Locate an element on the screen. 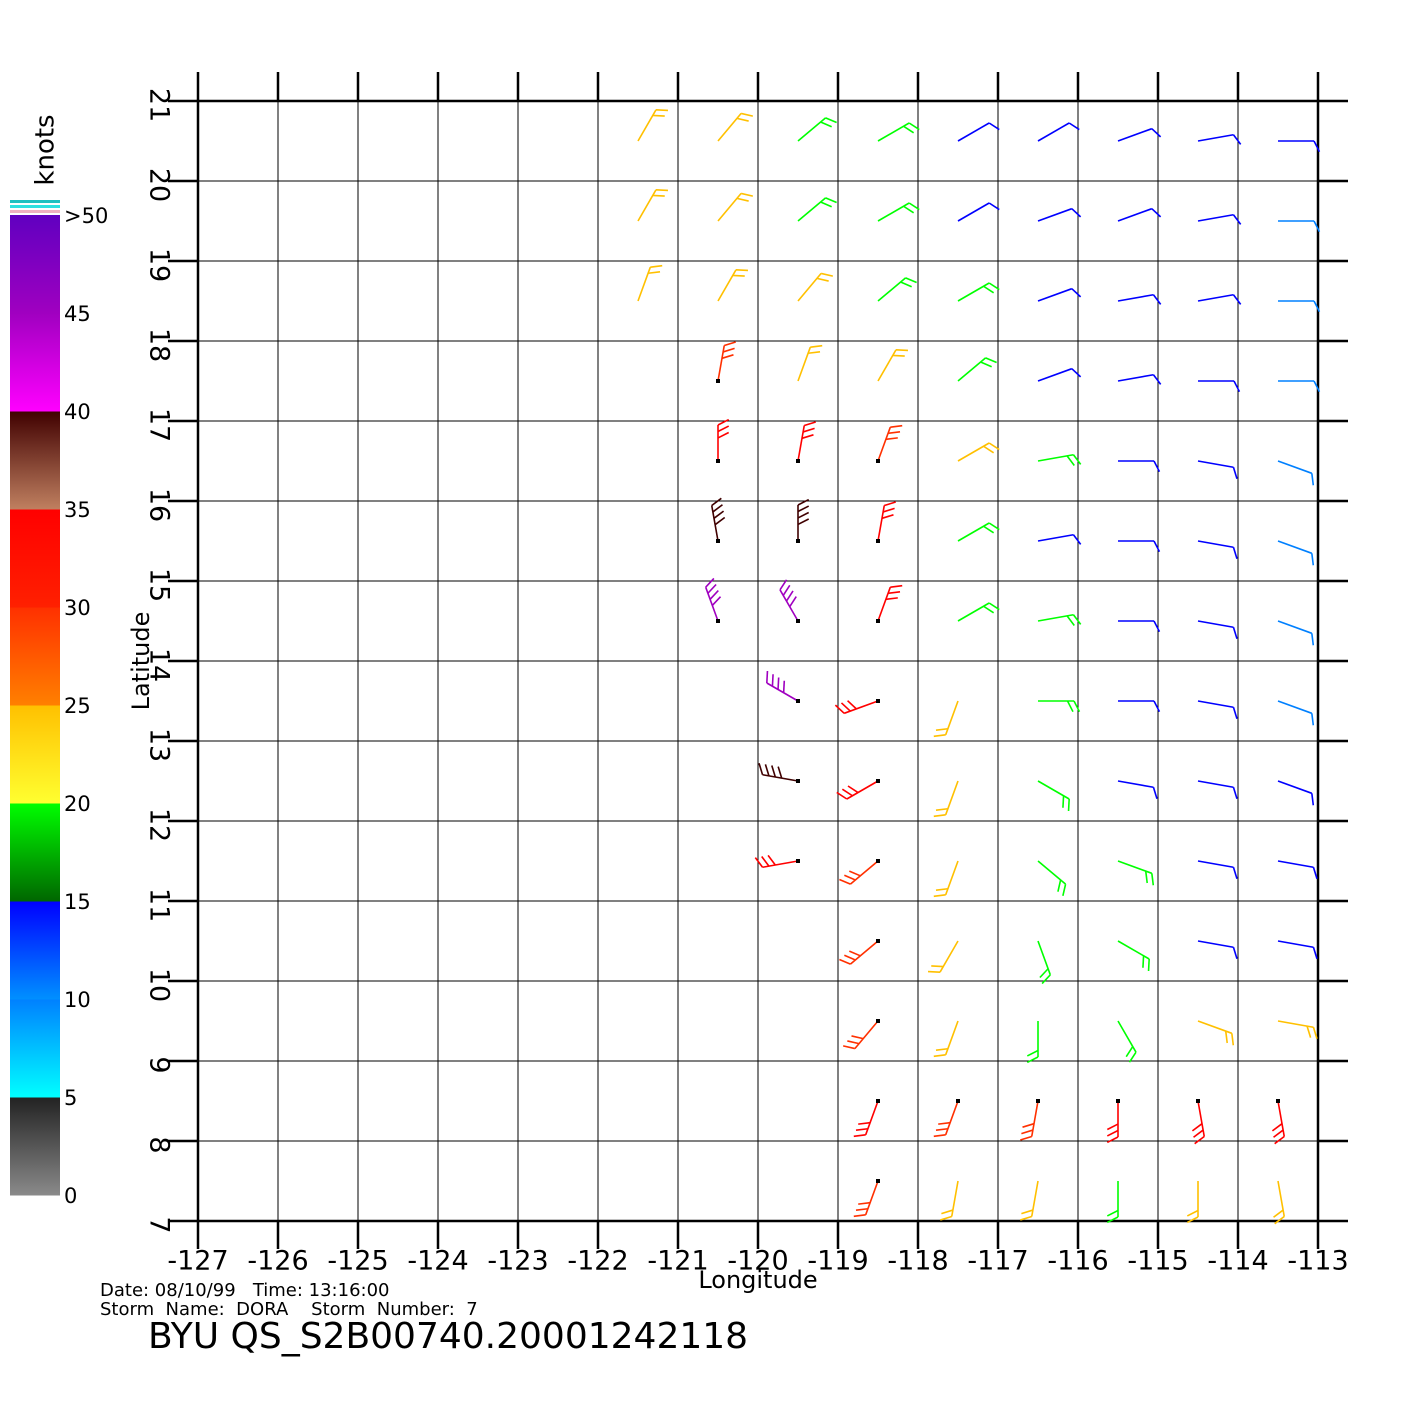 Image resolution: width=1420 pixels, height=1404 pixels. colorbar-tick-label: 0 is located at coordinates (70, 1196).